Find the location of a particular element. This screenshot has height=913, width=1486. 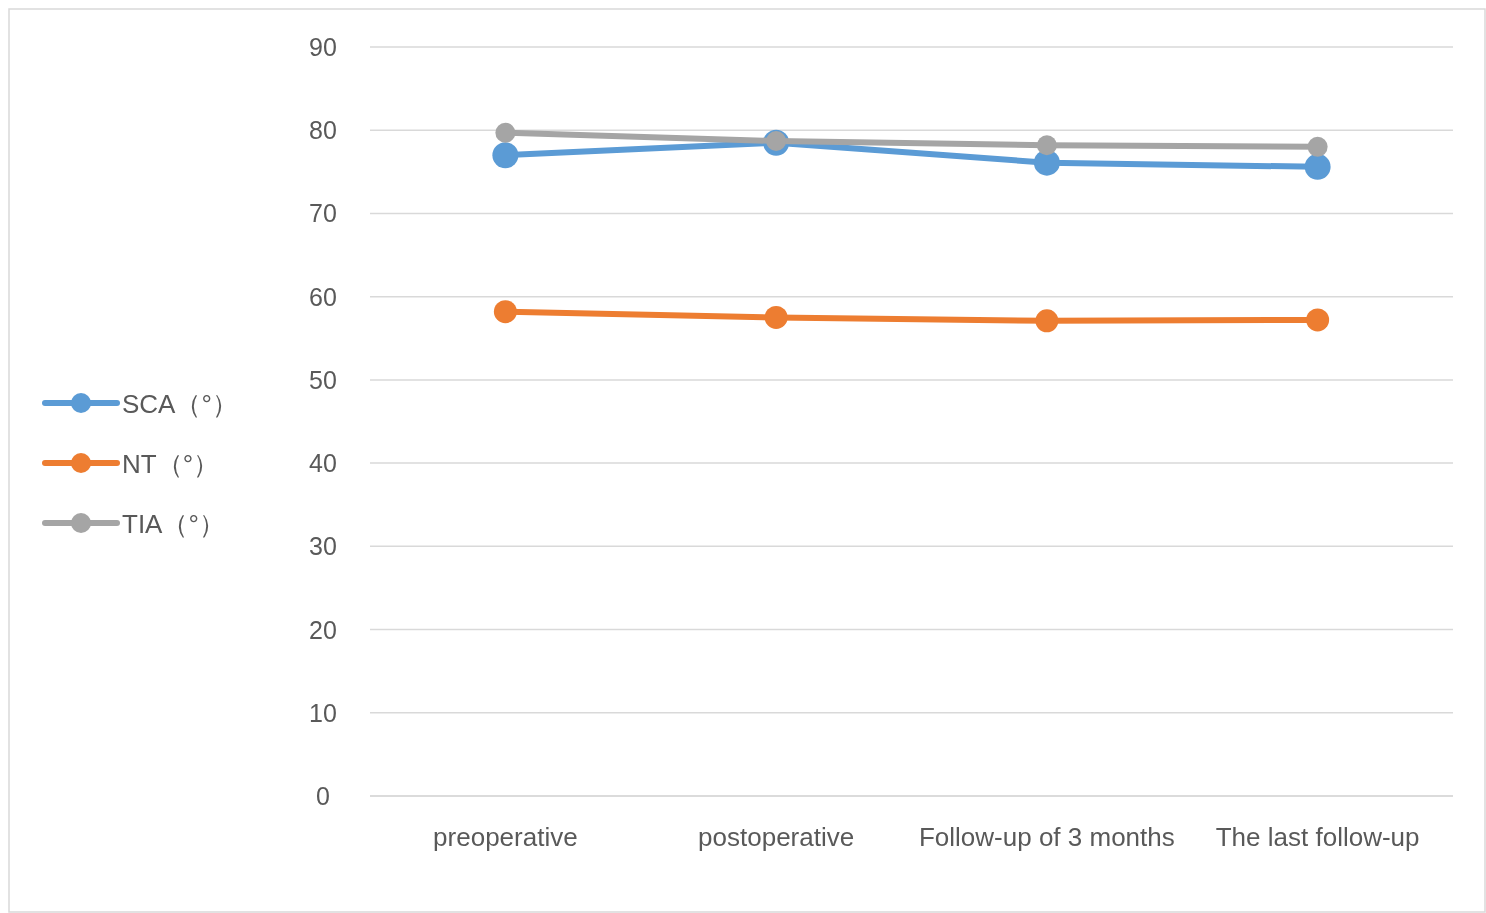

y-tick-label: 80 is located at coordinates (323, 130).